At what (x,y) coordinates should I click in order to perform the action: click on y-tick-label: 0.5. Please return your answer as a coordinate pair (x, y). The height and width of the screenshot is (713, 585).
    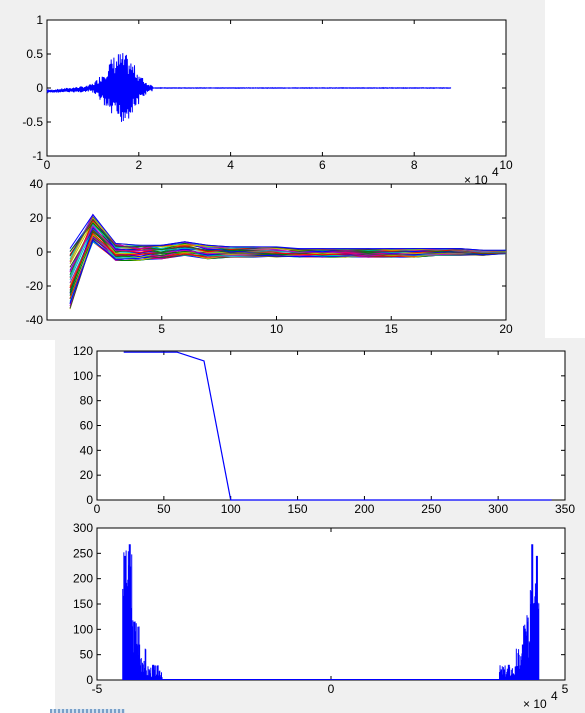
    Looking at the image, I should click on (34, 54).